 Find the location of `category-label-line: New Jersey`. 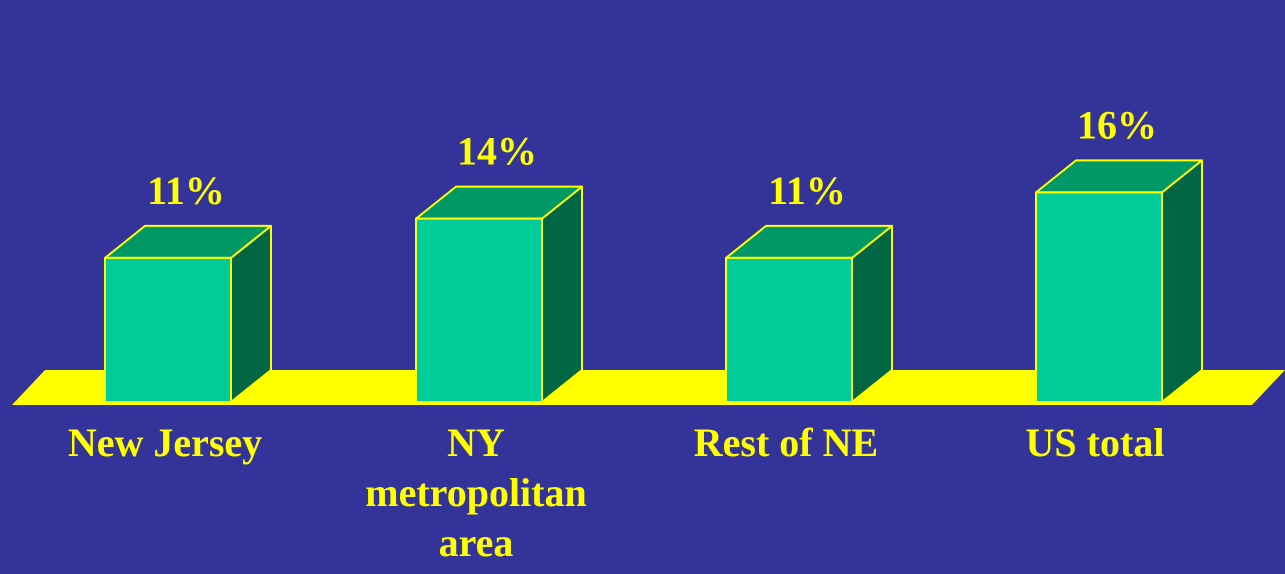

category-label-line: New Jersey is located at coordinates (165, 442).